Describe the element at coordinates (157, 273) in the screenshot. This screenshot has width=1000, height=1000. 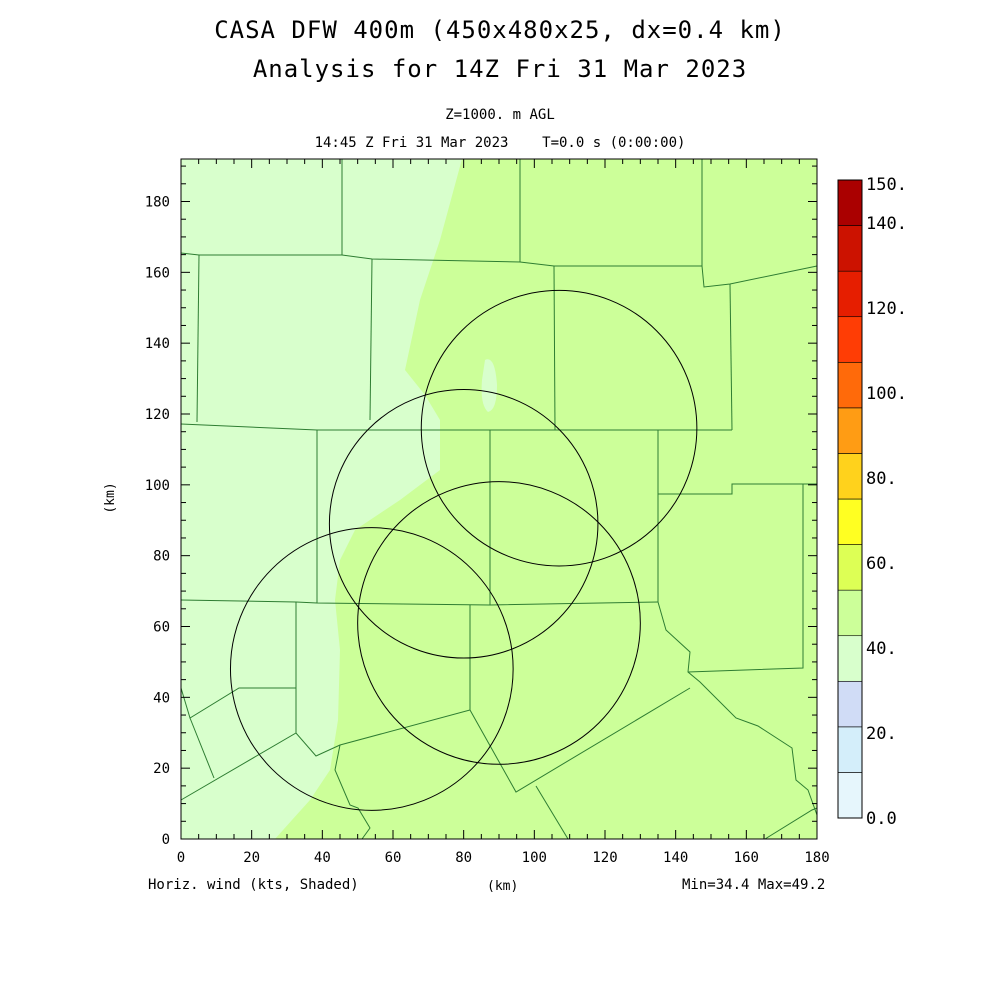
I see `y-tick-label: 160` at that location.